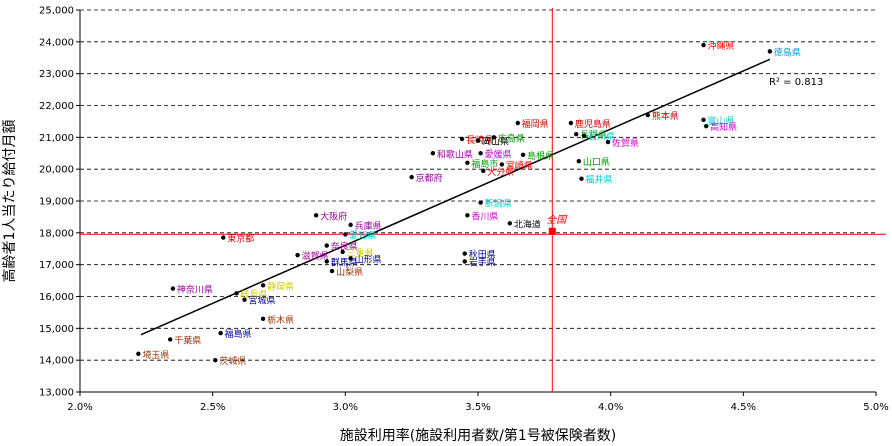 The width and height of the screenshot is (892, 446). What do you see at coordinates (56, 138) in the screenshot?
I see `y-tick-label: 21,000` at bounding box center [56, 138].